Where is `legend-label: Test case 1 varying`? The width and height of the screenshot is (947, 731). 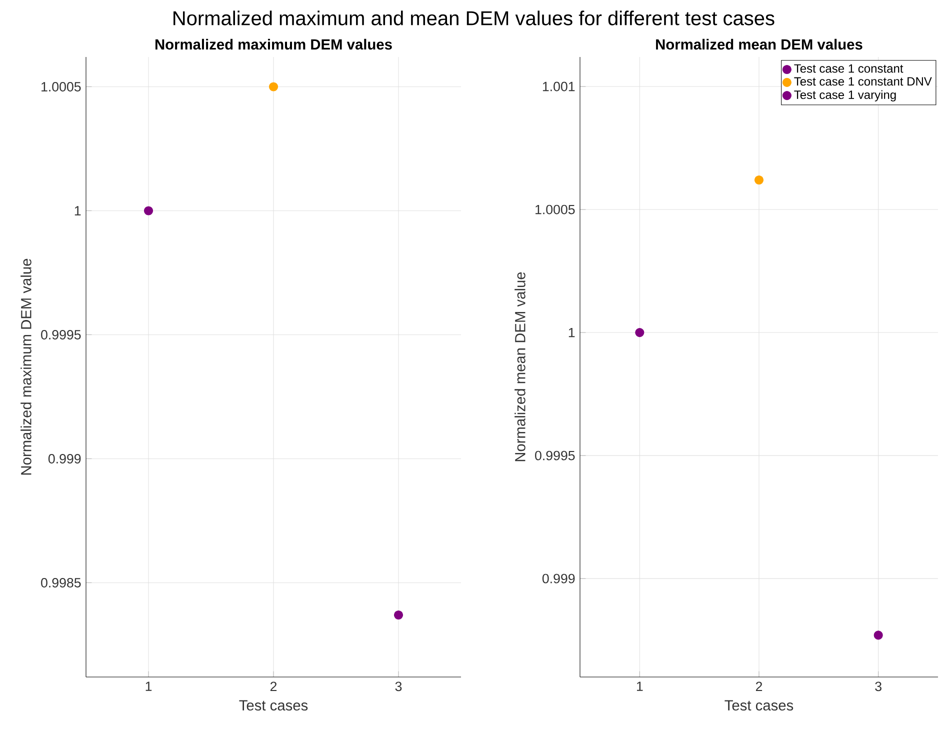 legend-label: Test case 1 varying is located at coordinates (845, 96).